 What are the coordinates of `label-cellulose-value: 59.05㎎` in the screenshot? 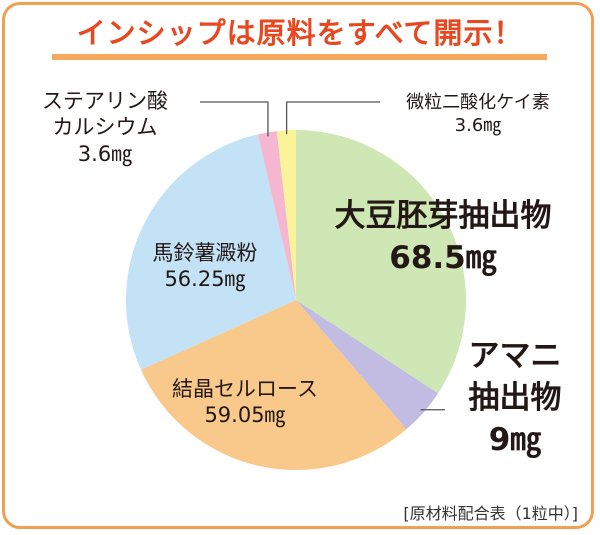 It's located at (245, 415).